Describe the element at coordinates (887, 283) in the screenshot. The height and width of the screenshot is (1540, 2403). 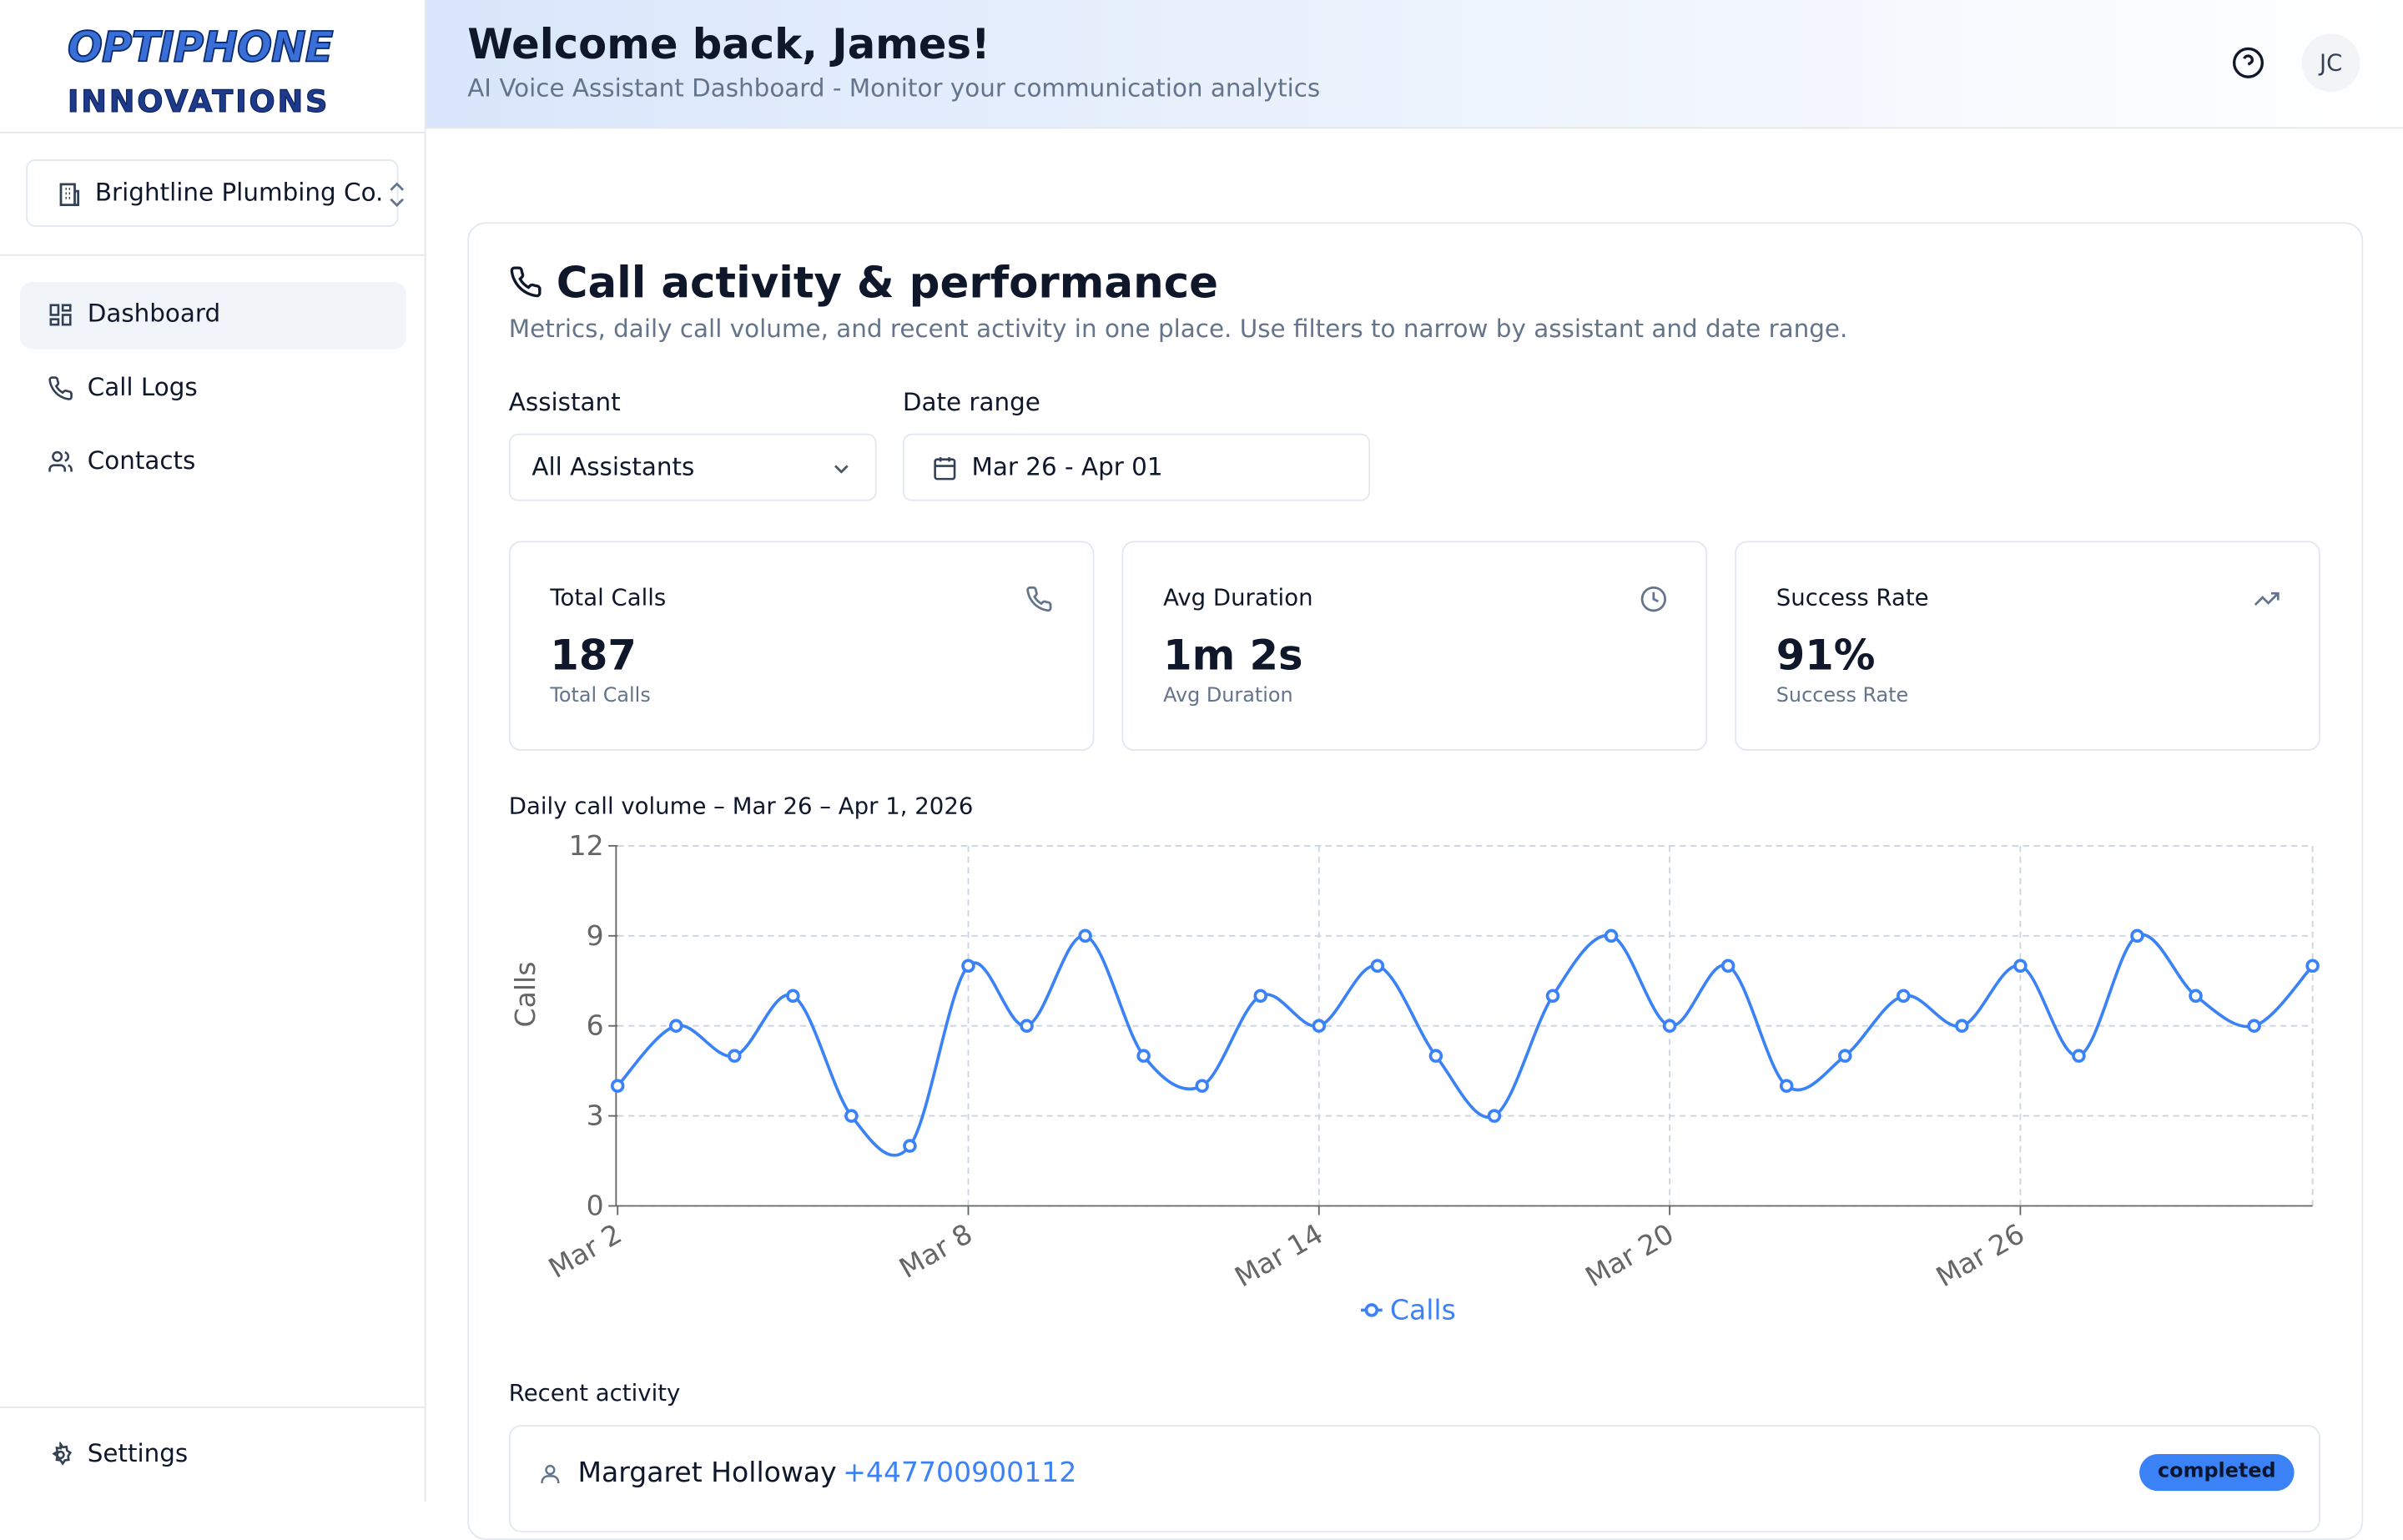
I see `panel-title: Call activity & performance` at that location.